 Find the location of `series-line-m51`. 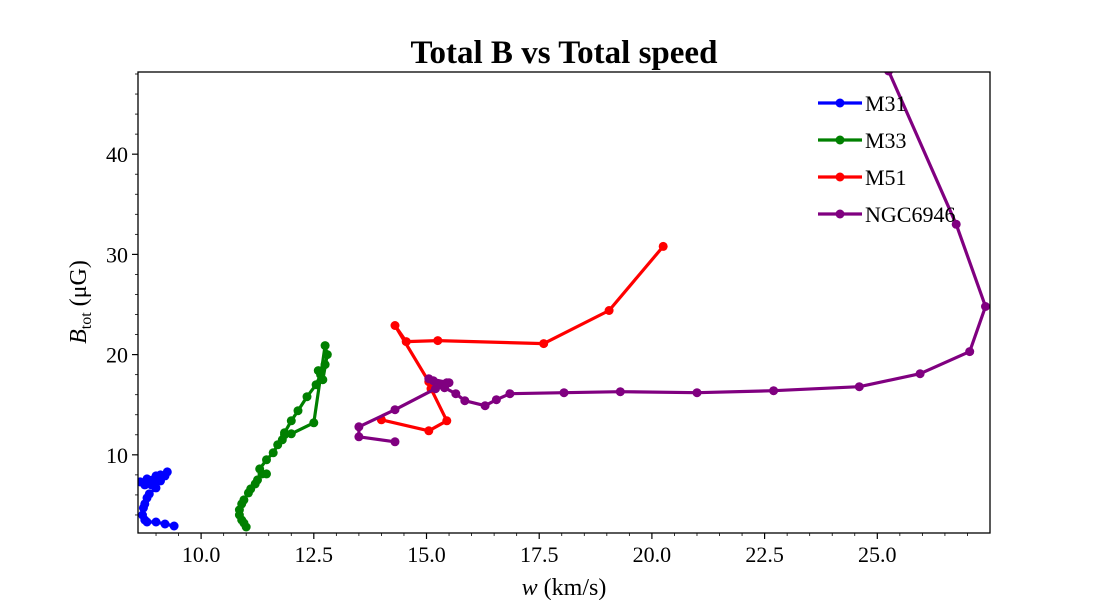

series-line-m51 is located at coordinates (522, 338).